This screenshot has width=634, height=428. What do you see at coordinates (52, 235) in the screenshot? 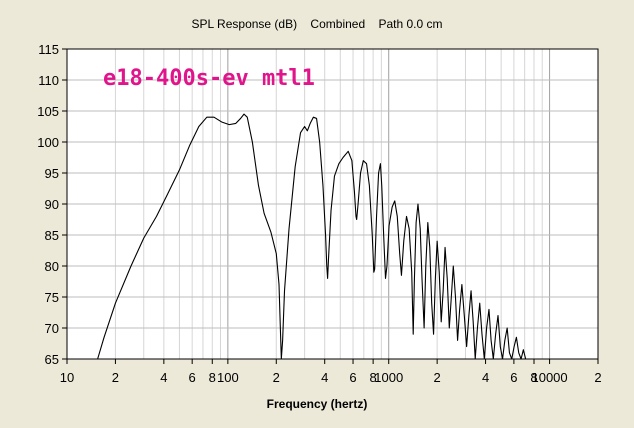
I see `y-tick-label: 85` at bounding box center [52, 235].